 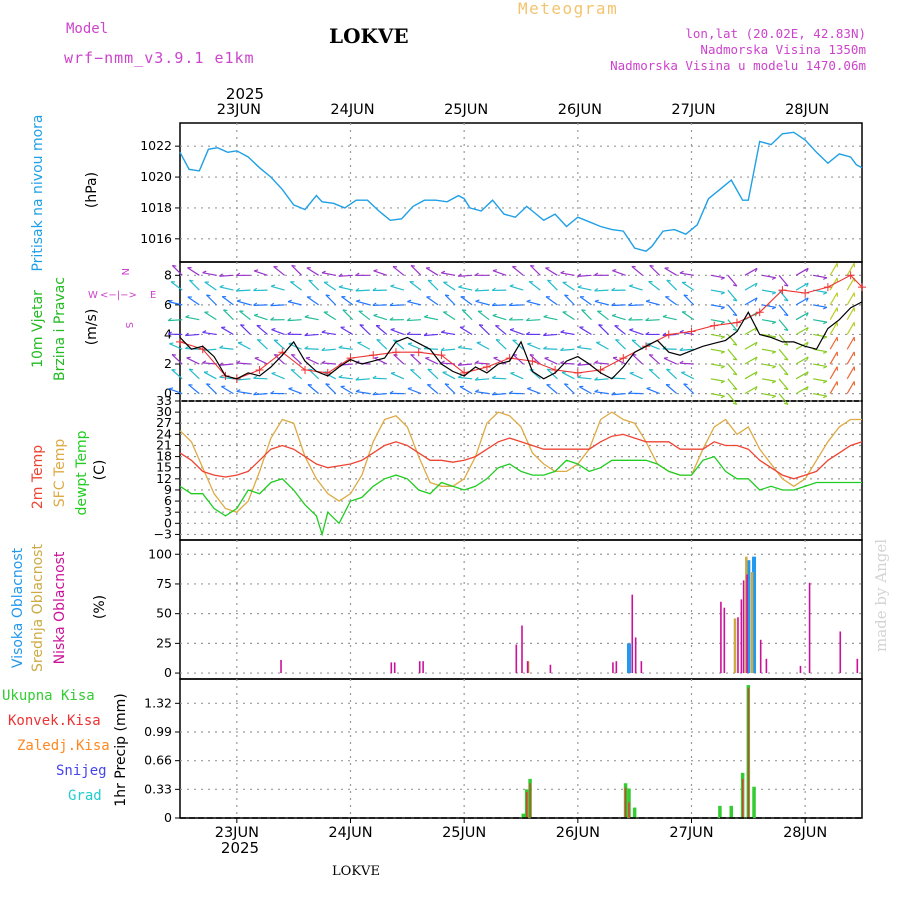 What do you see at coordinates (168, 672) in the screenshot?
I see `y-tick-label: 0` at bounding box center [168, 672].